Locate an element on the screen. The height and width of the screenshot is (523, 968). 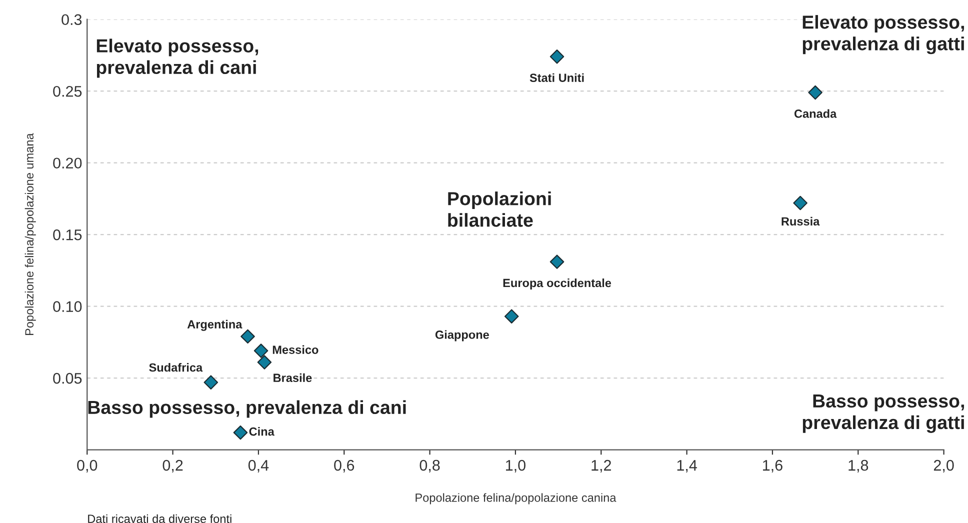
annotation: Giappone is located at coordinates (462, 336).